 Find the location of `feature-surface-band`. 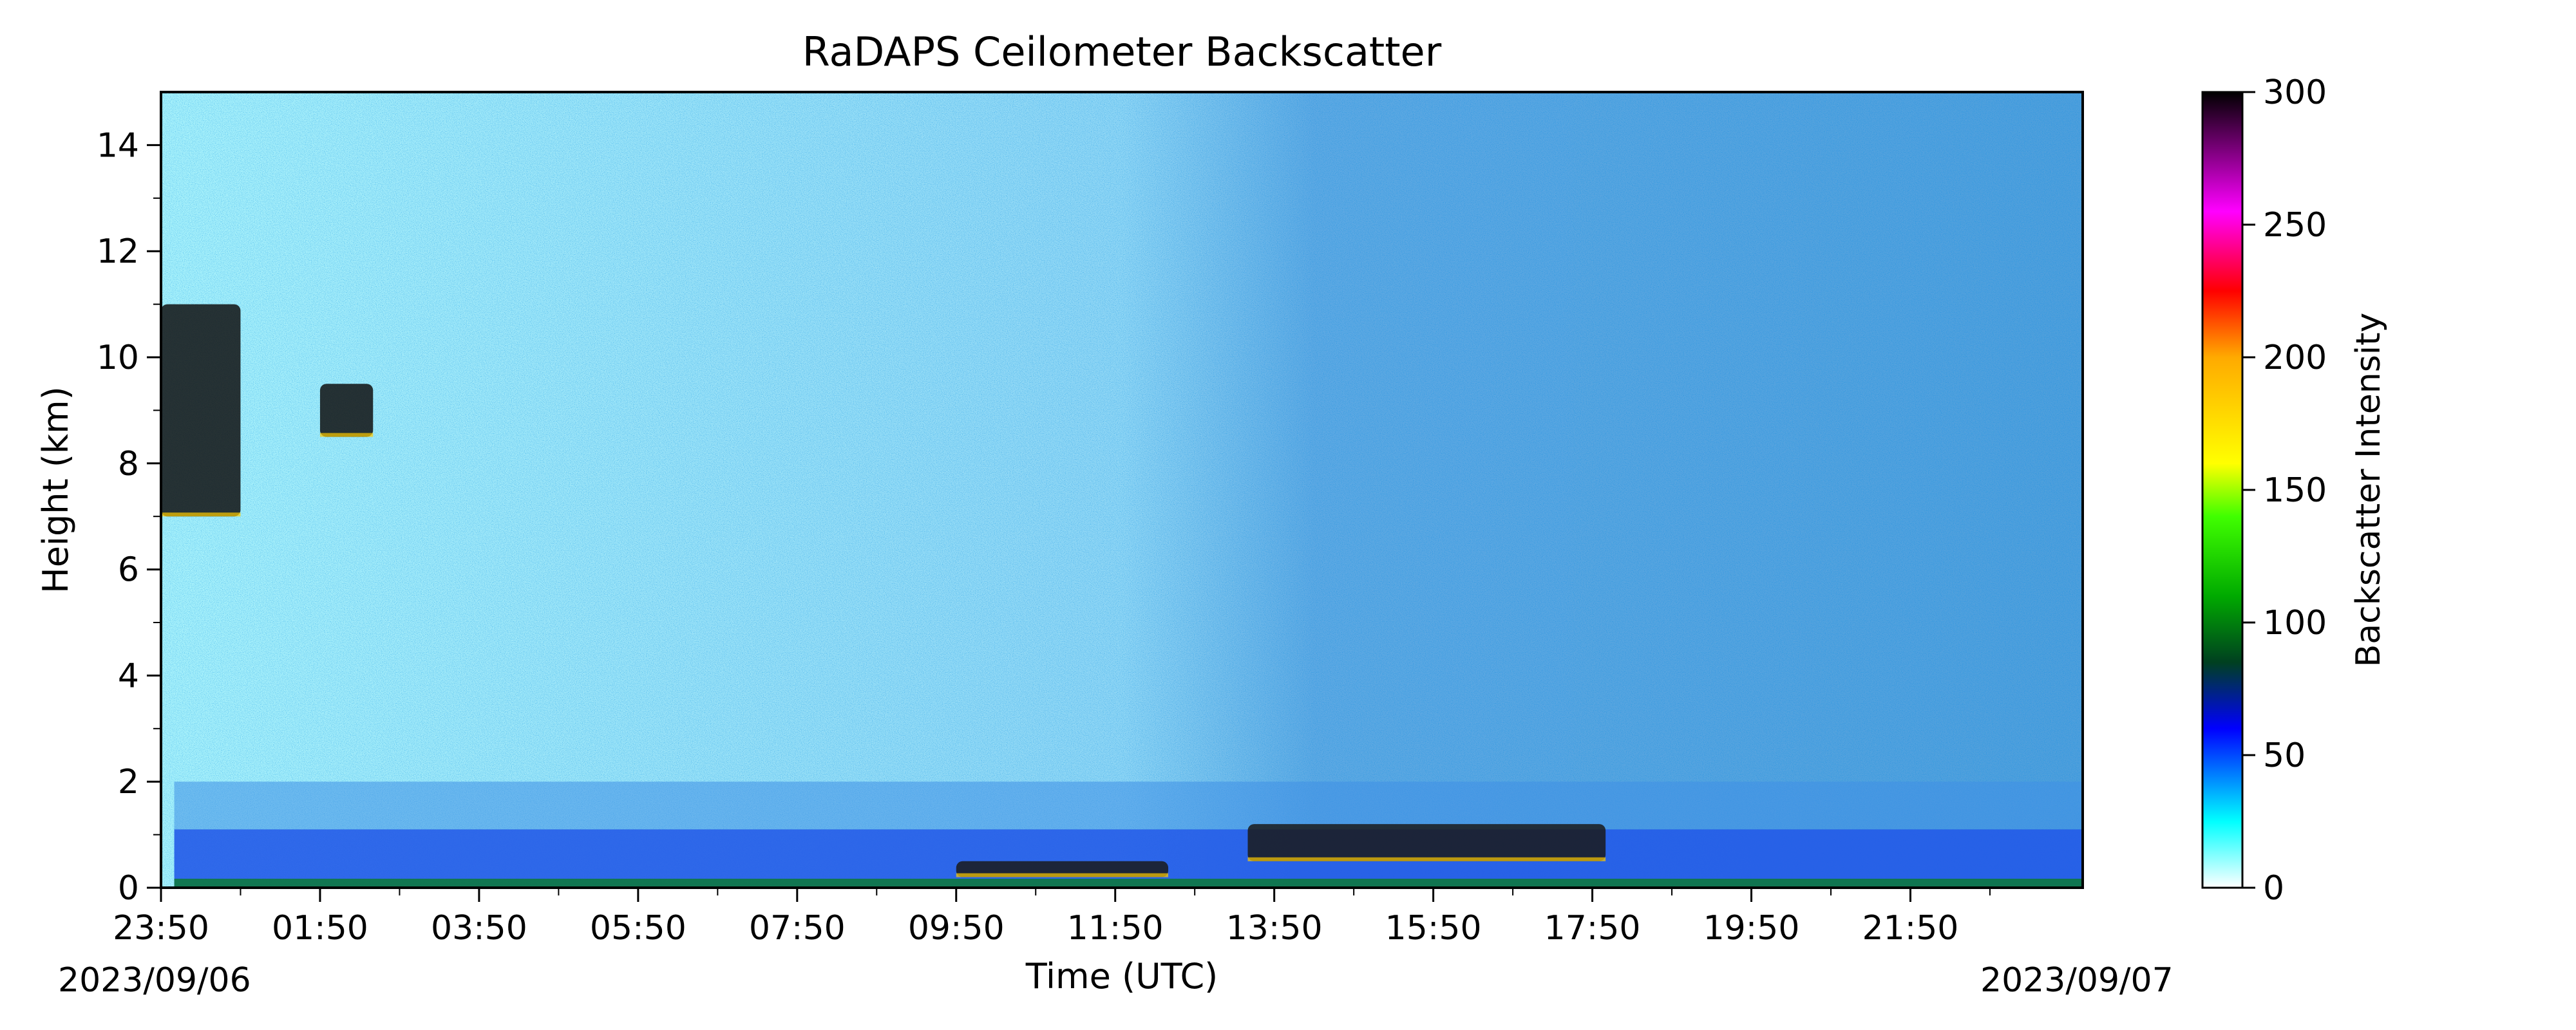

feature-surface-band is located at coordinates (1128, 883).